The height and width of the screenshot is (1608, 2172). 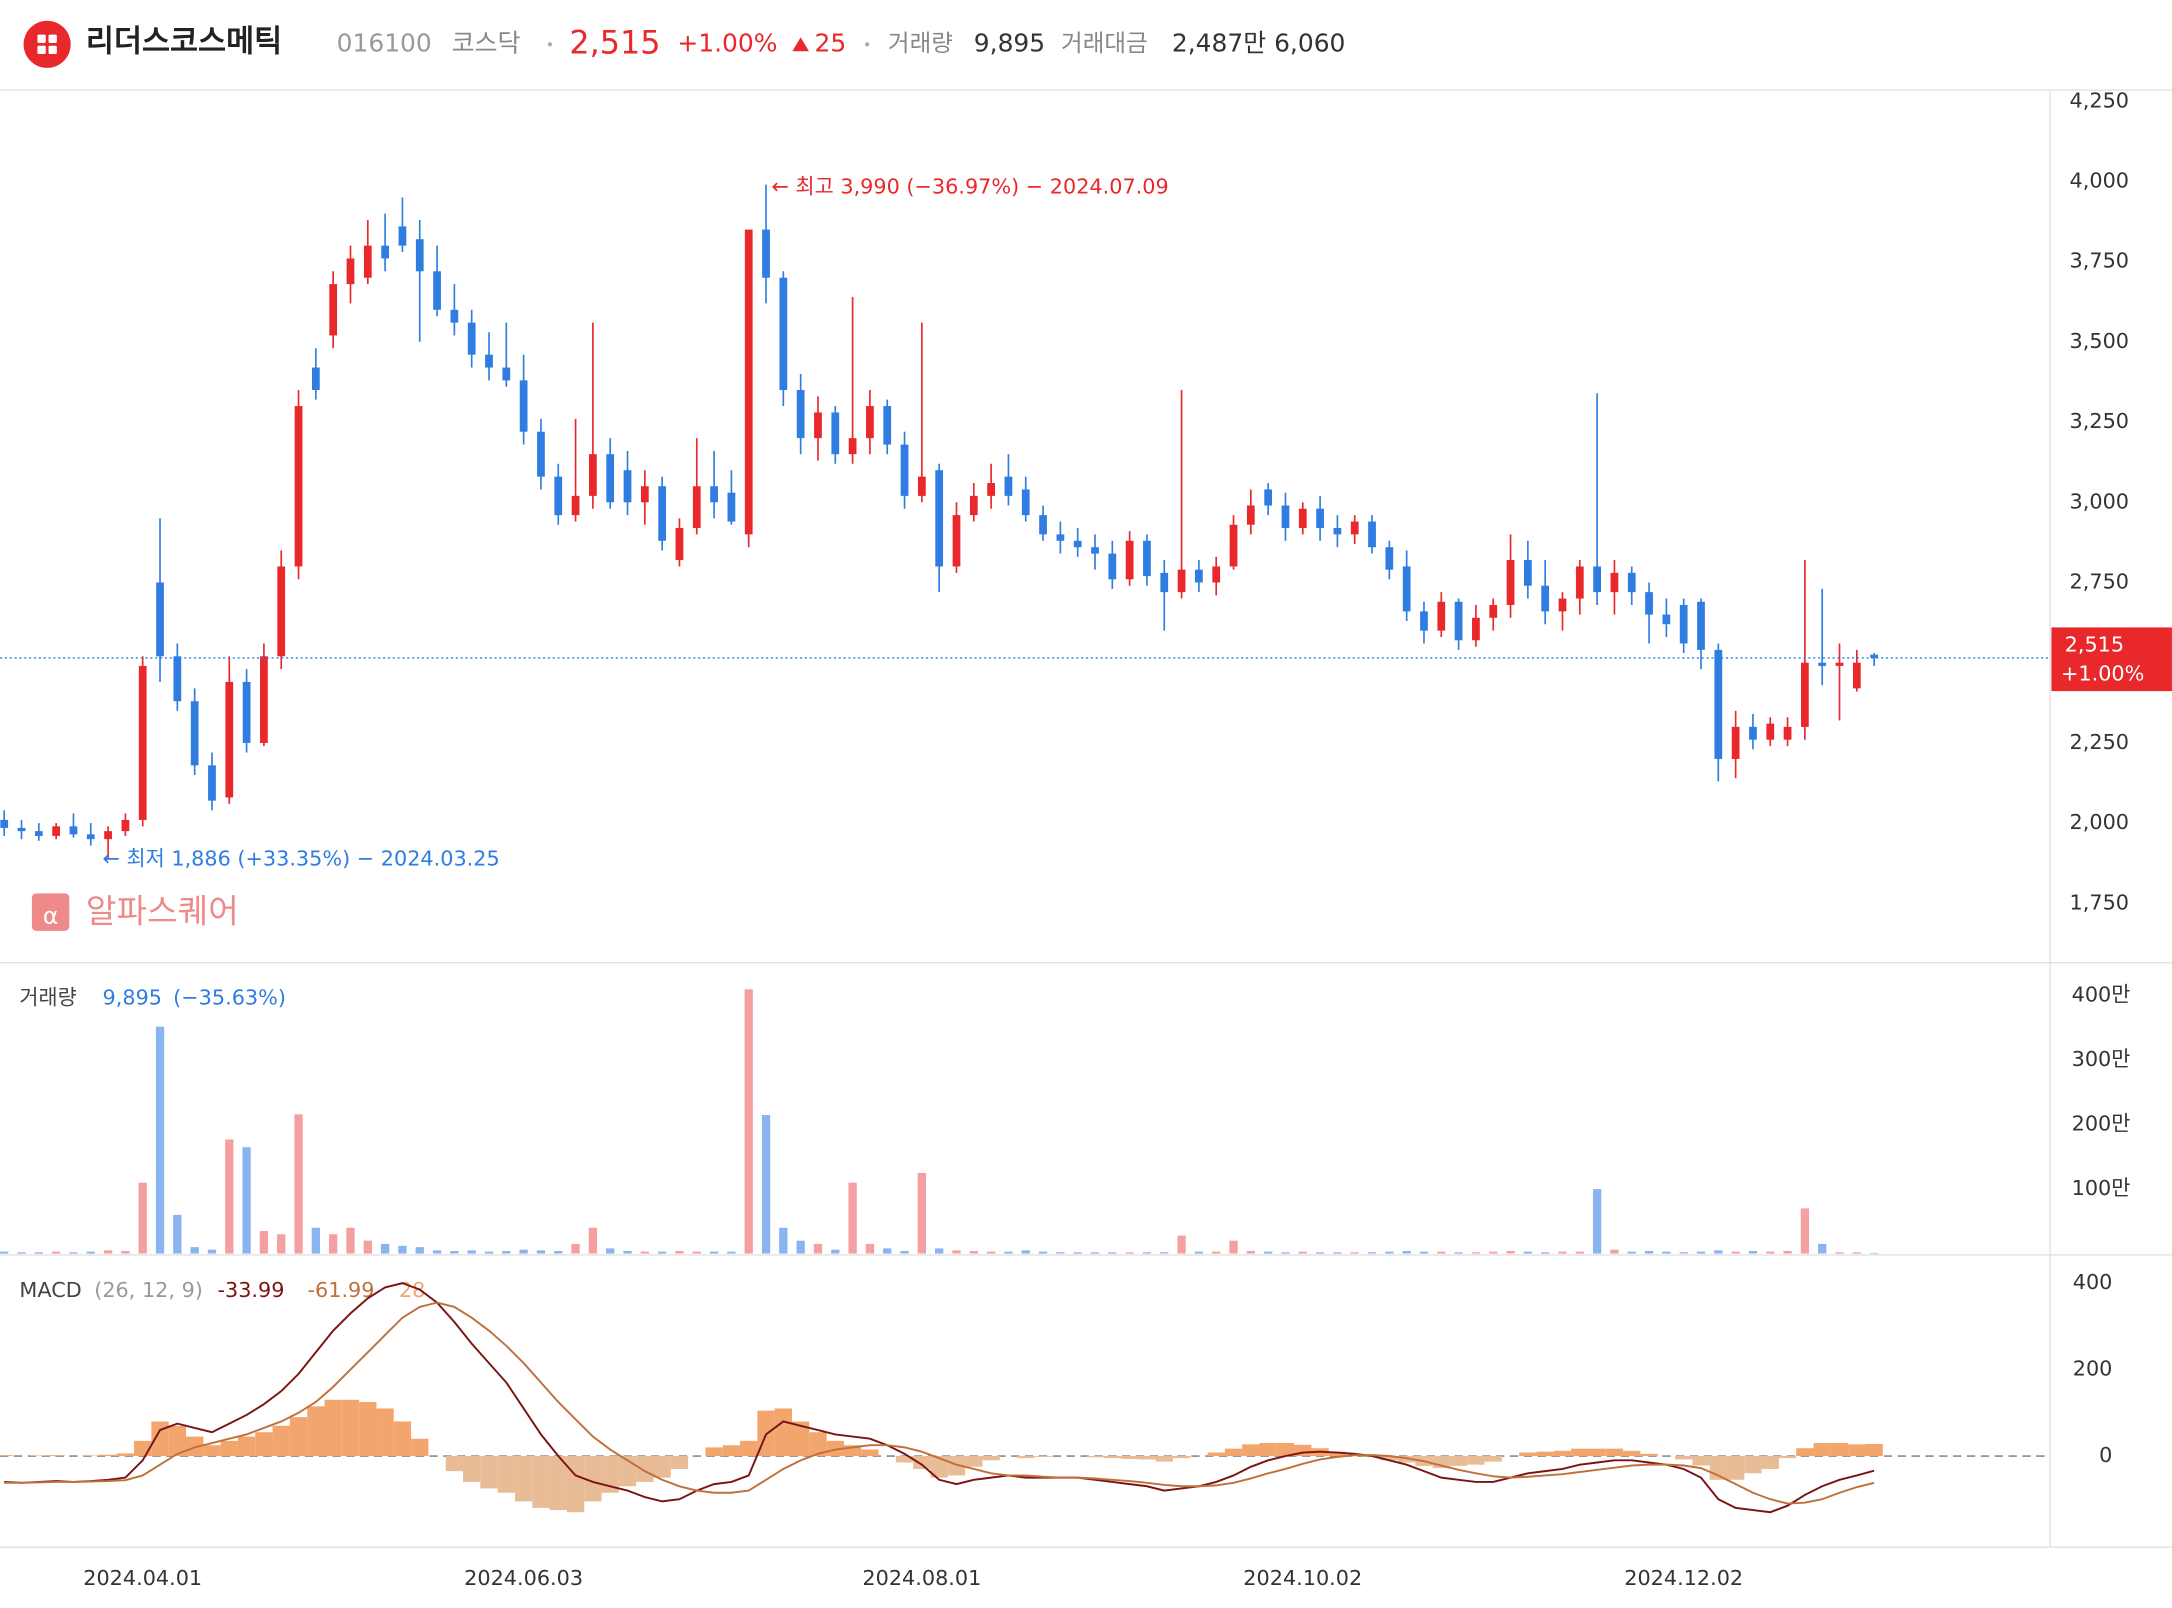 I want to click on market: 코스닥, so click(x=486, y=42).